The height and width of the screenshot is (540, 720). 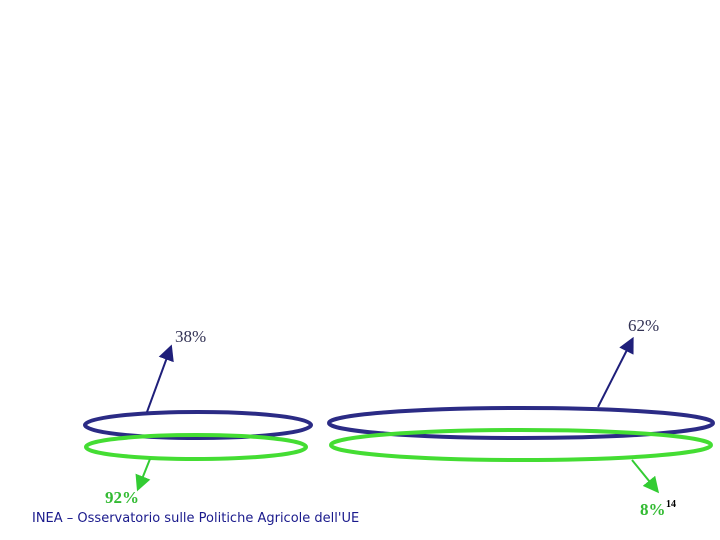 What do you see at coordinates (190, 336) in the screenshot?
I see `top-label: 38%` at bounding box center [190, 336].